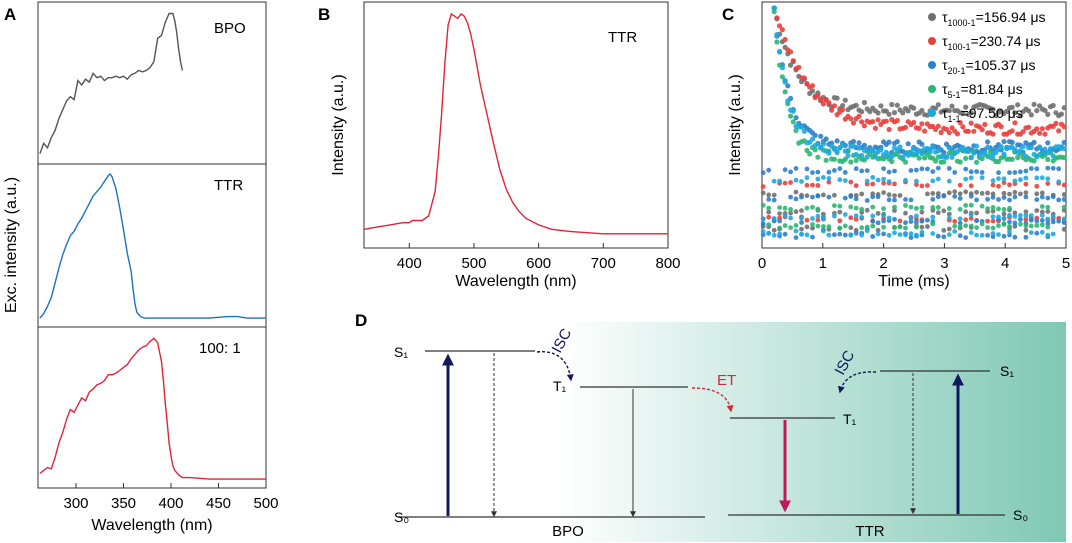 The width and height of the screenshot is (1072, 543). What do you see at coordinates (111, 83) in the screenshot?
I see `panel-a-bpo-line` at bounding box center [111, 83].